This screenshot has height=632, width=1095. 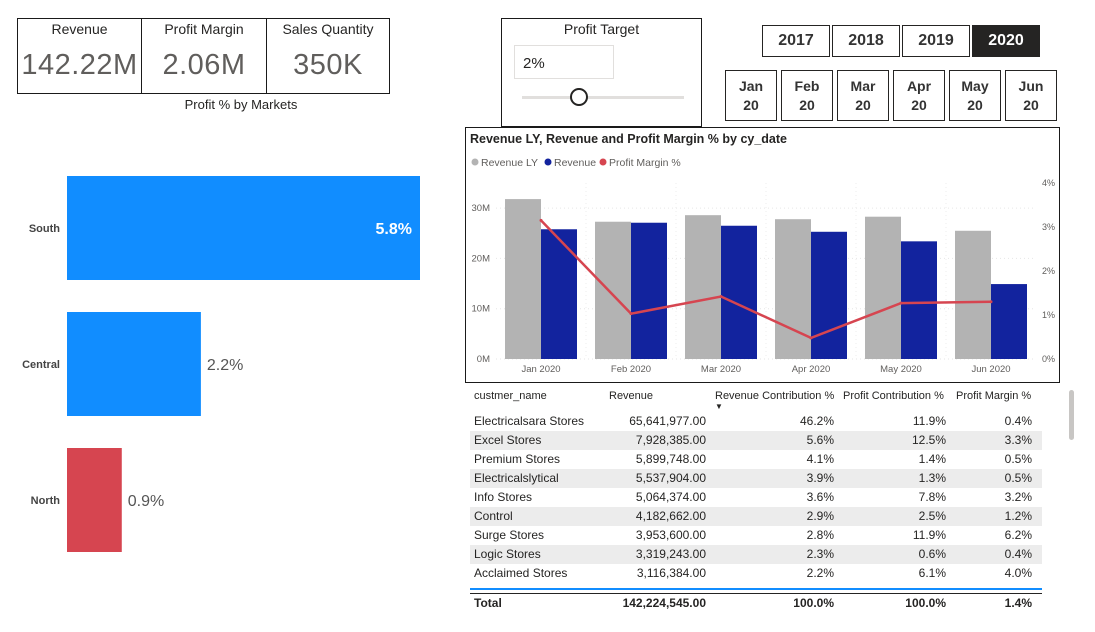 What do you see at coordinates (936, 41) in the screenshot?
I see `year-option-2019: 2019` at bounding box center [936, 41].